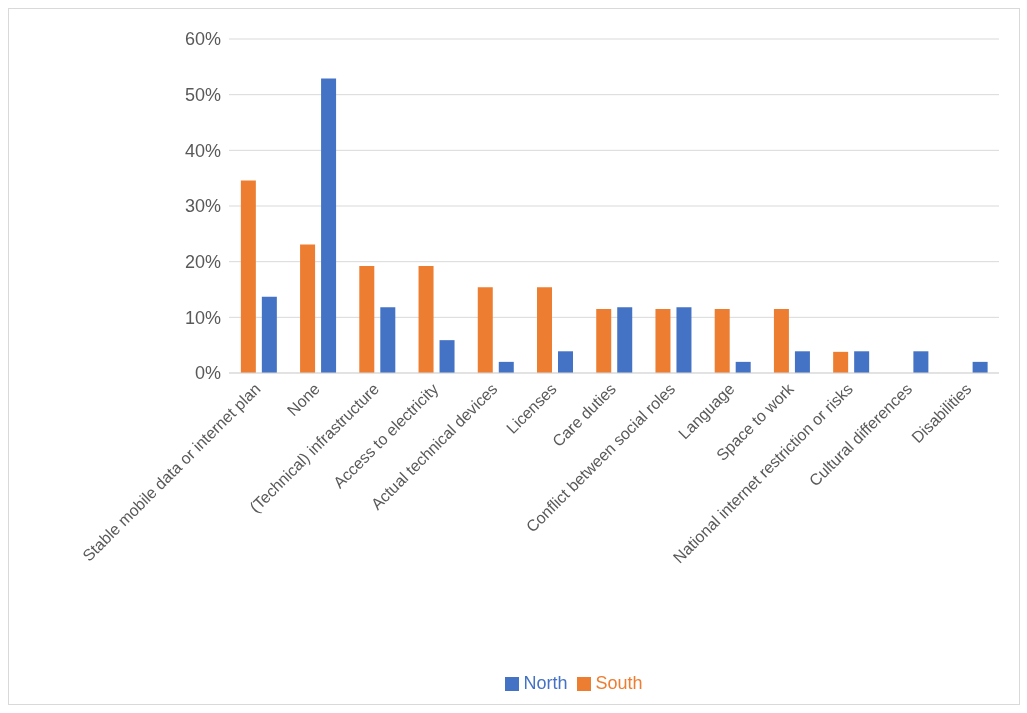 This screenshot has width=1027, height=713. I want to click on y-tick-label: 60%, so click(202, 39).